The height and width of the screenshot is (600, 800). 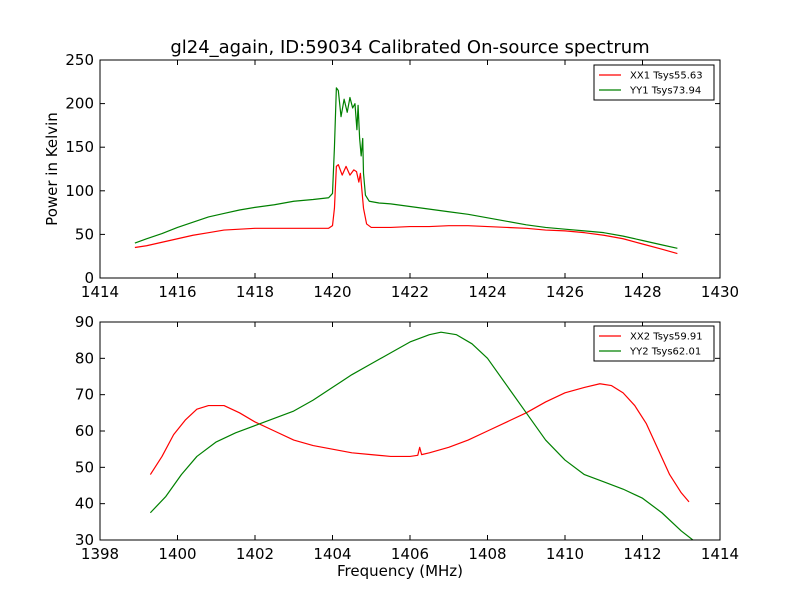 What do you see at coordinates (79, 147) in the screenshot?
I see `y-tick-label: 150` at bounding box center [79, 147].